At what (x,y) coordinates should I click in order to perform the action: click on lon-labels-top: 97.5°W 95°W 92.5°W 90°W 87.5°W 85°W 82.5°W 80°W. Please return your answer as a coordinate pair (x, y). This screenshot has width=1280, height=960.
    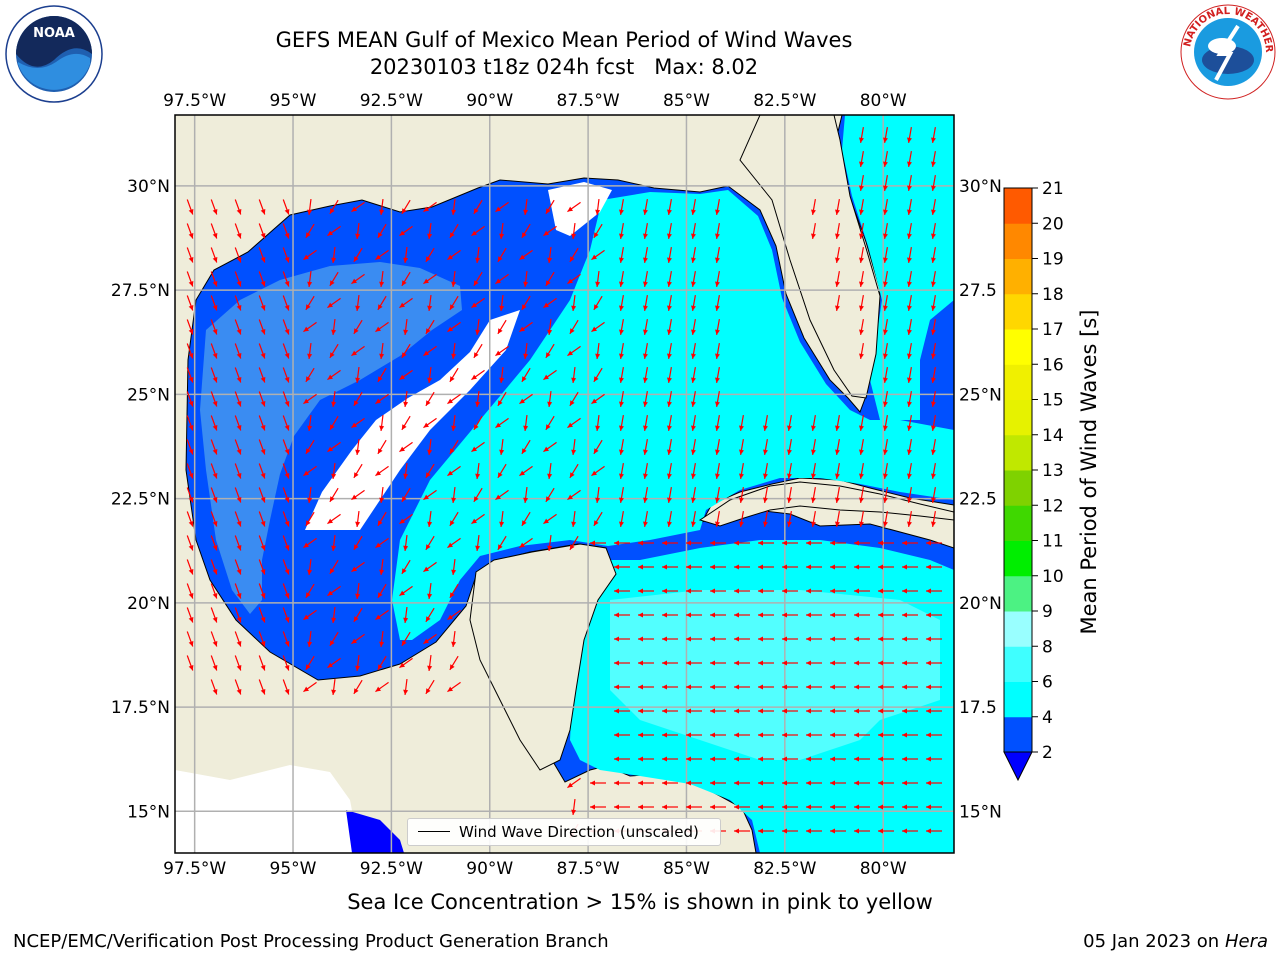
    Looking at the image, I should click on (535, 101).